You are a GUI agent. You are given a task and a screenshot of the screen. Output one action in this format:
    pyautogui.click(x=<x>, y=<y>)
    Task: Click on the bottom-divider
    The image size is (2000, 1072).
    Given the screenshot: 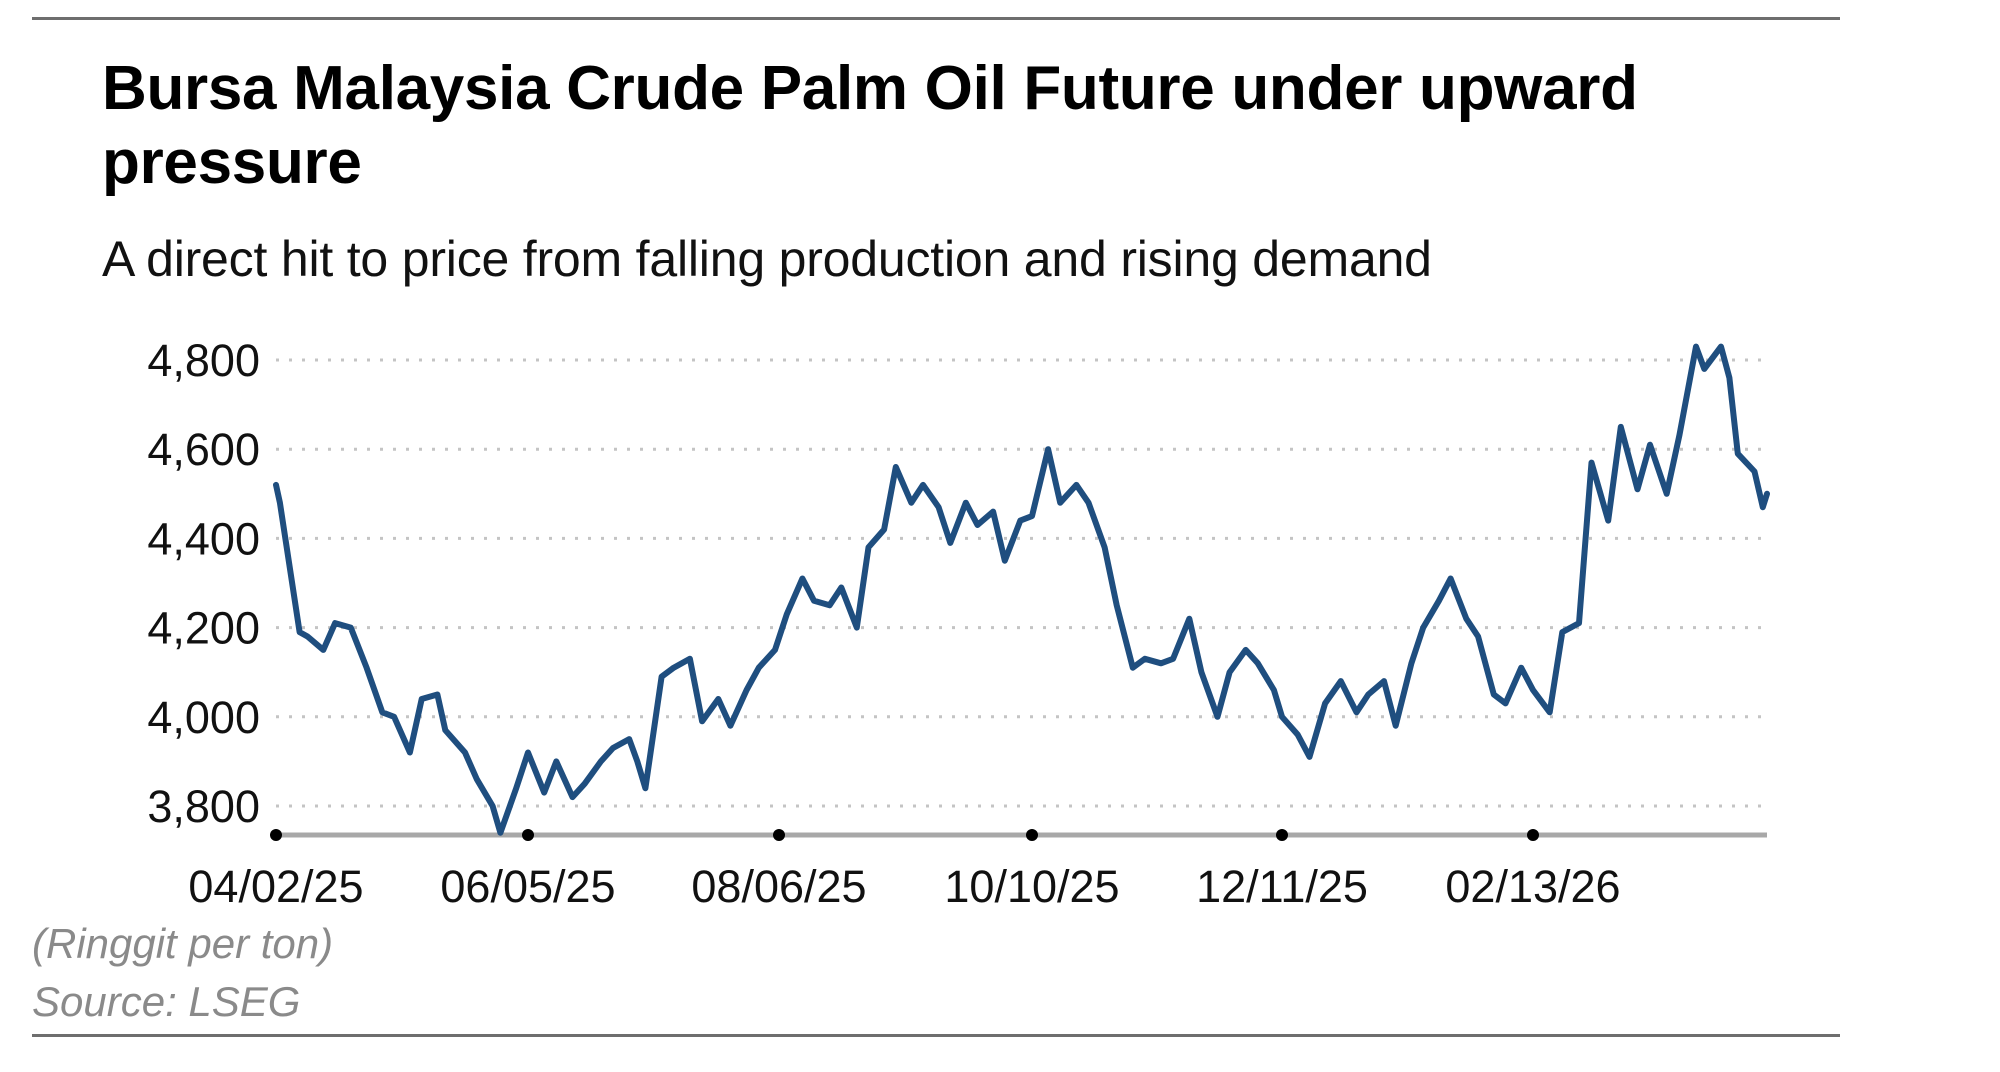 What is the action you would take?
    pyautogui.click(x=936, y=1035)
    